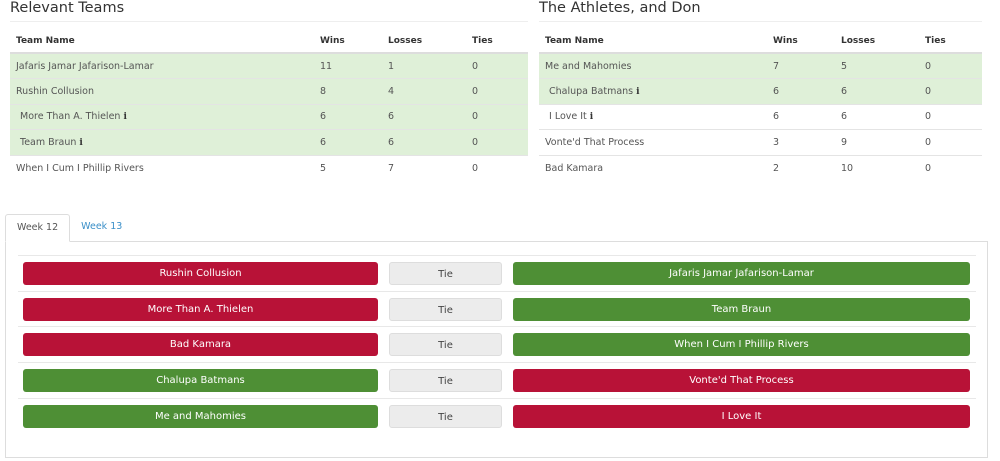 The image size is (1000, 461). Describe the element at coordinates (38, 228) in the screenshot. I see `tab-week: Week 12` at that location.